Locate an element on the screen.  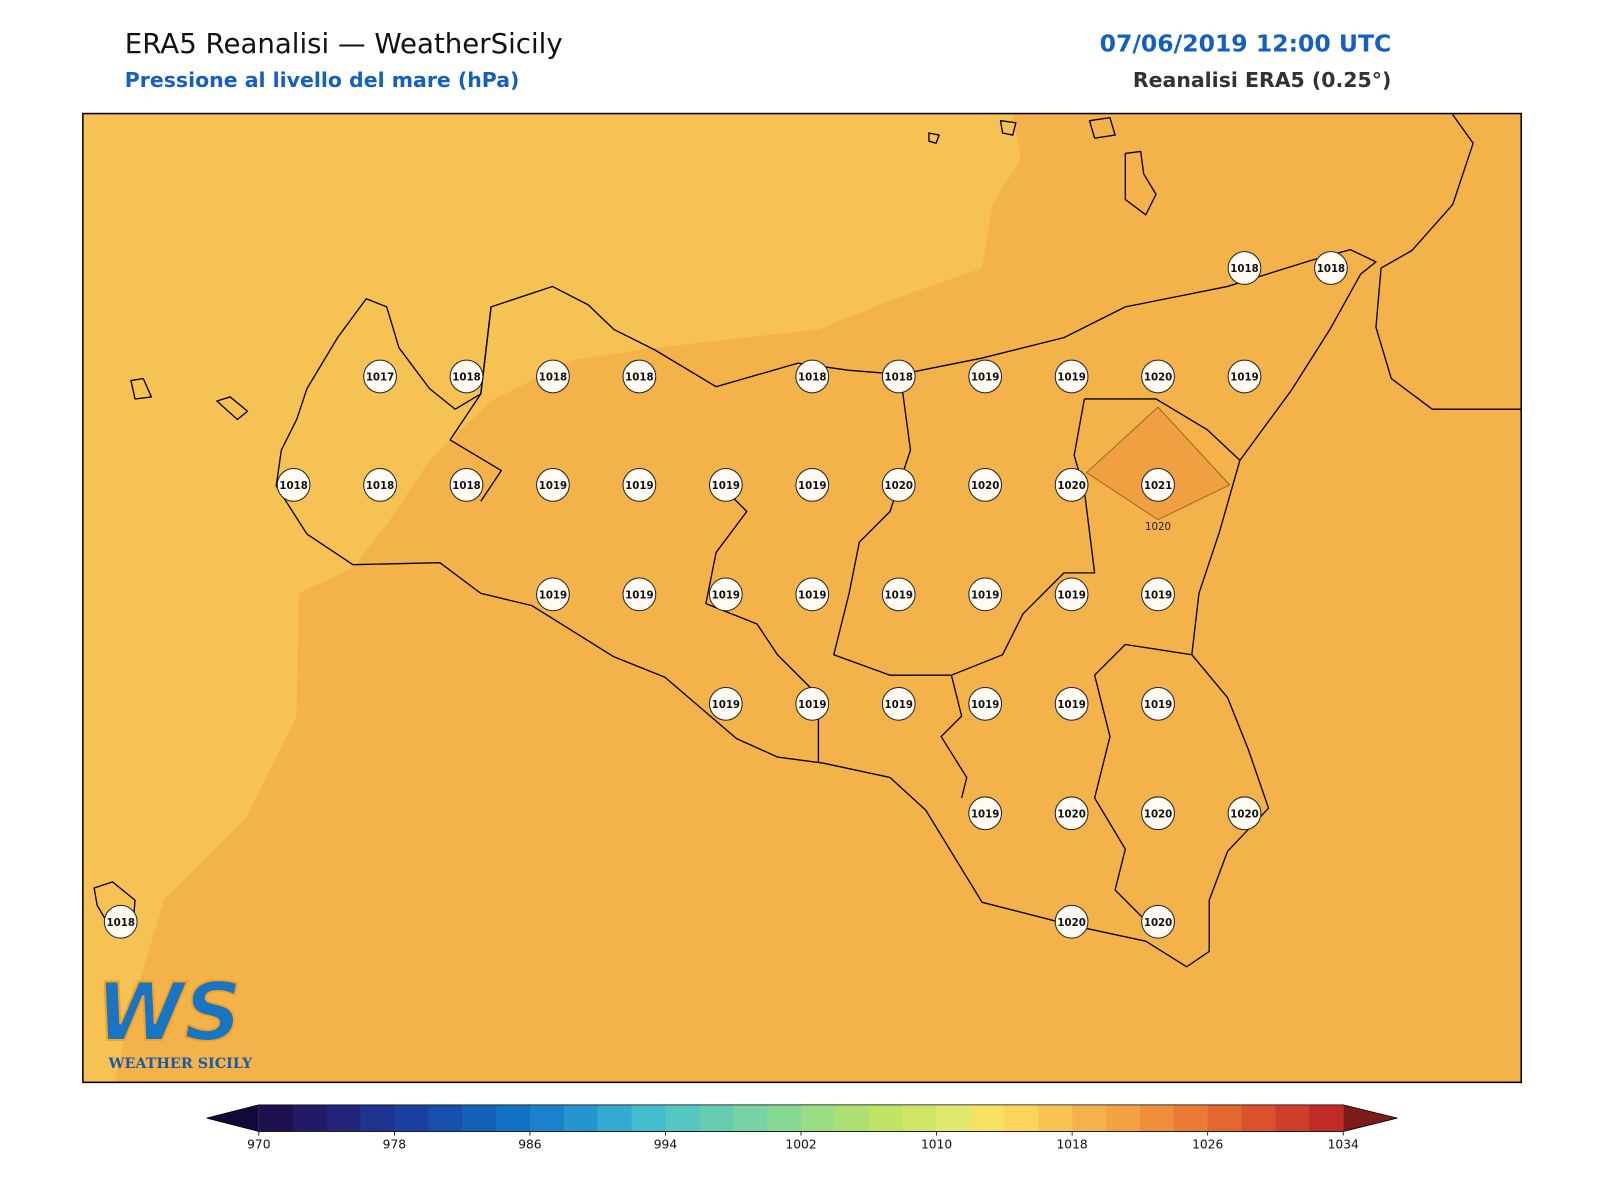
colorbar-over is located at coordinates (1370, 1118).